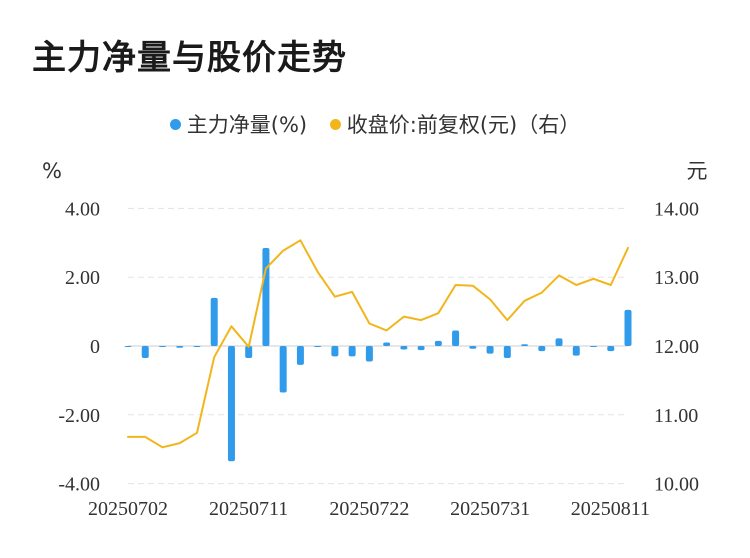 This screenshot has height=558, width=750. Describe the element at coordinates (95, 347) in the screenshot. I see `left-tick-label: 0` at that location.